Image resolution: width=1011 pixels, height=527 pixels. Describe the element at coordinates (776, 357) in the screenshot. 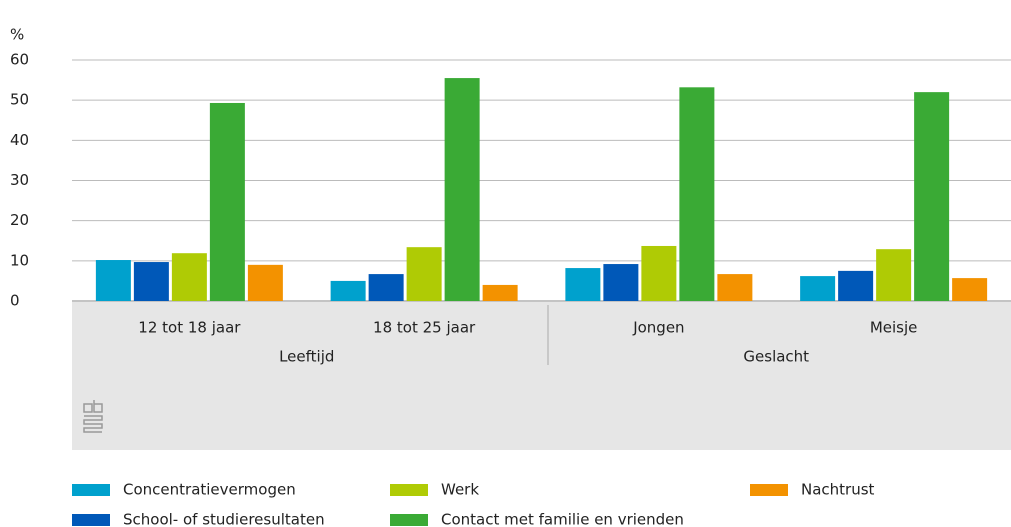

I see `group-label: Geslacht` at that location.